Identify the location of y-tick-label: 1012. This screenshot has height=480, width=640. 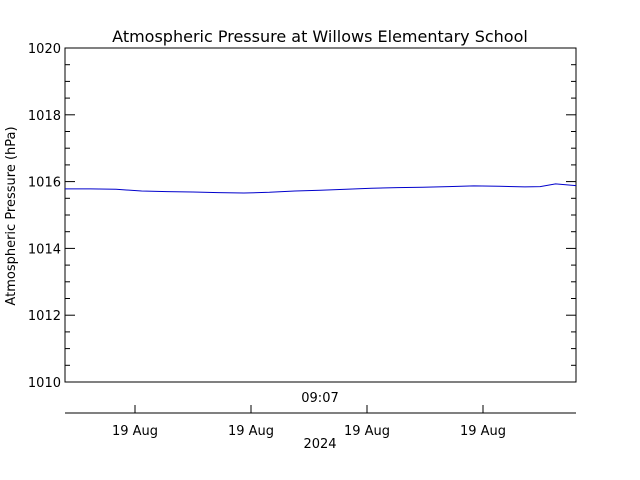
(44, 316).